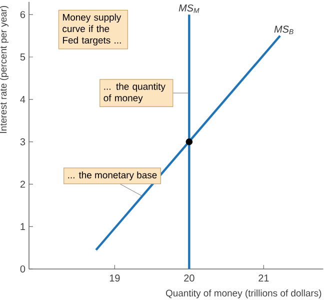 The image size is (325, 300). Describe the element at coordinates (4, 69) in the screenshot. I see `y-axis-title: Interest rate (percent per year)` at that location.